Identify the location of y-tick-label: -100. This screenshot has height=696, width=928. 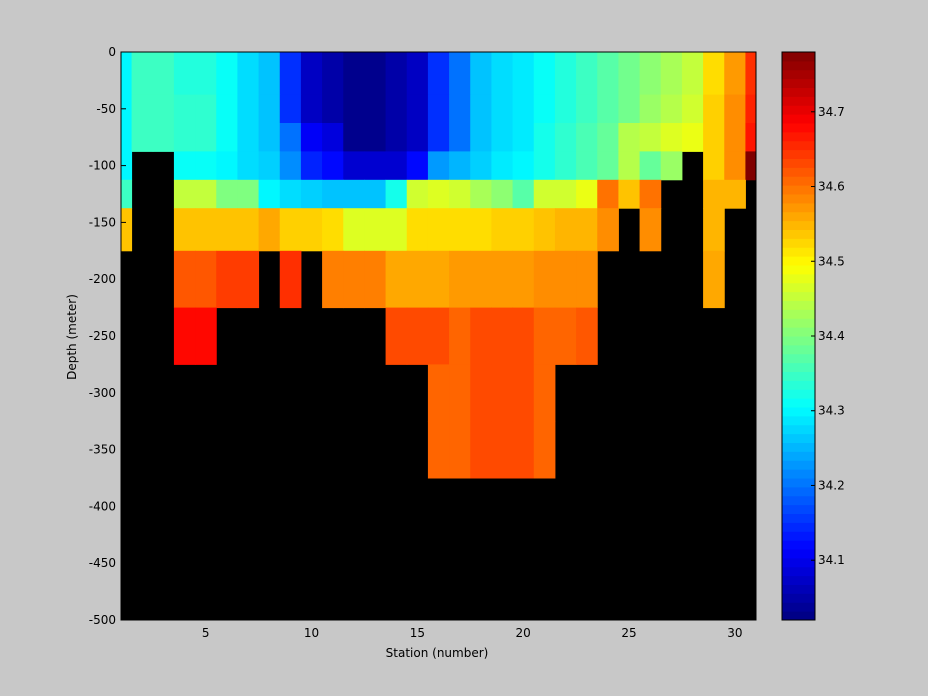
(102, 166).